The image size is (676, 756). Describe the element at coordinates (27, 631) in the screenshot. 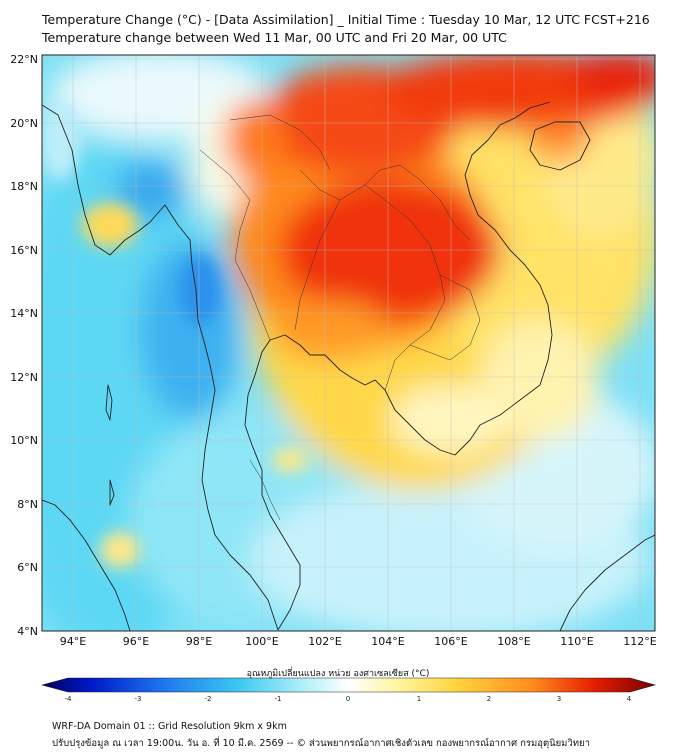

I see `lat-label: 4°N` at that location.